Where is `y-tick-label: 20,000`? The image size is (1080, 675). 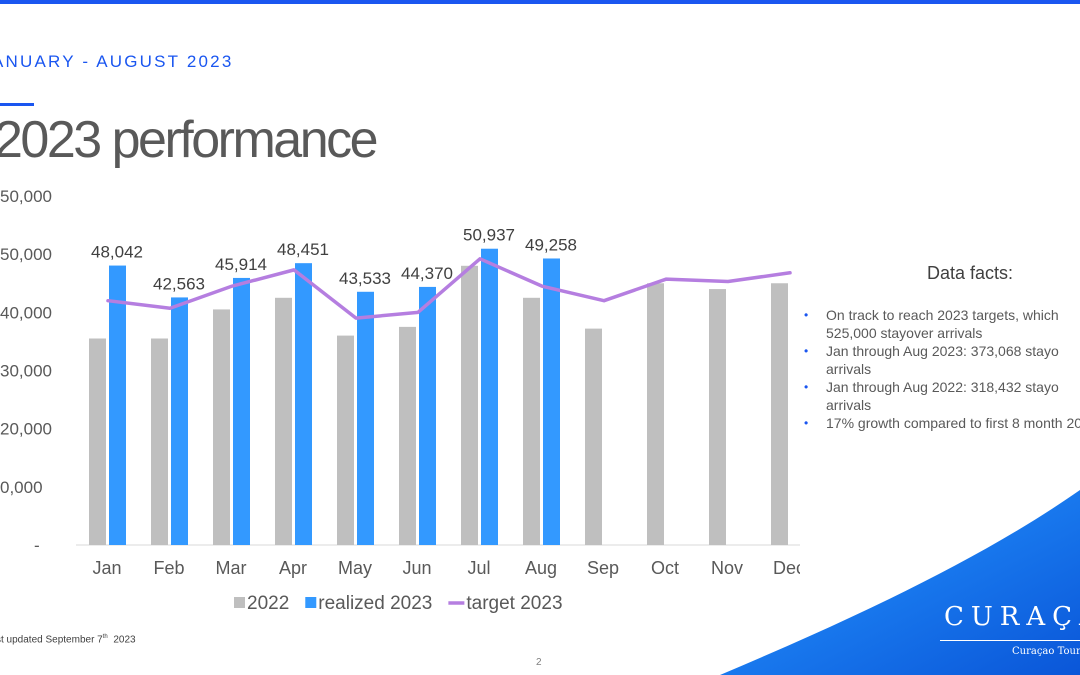
y-tick-label: 20,000 is located at coordinates (26, 429).